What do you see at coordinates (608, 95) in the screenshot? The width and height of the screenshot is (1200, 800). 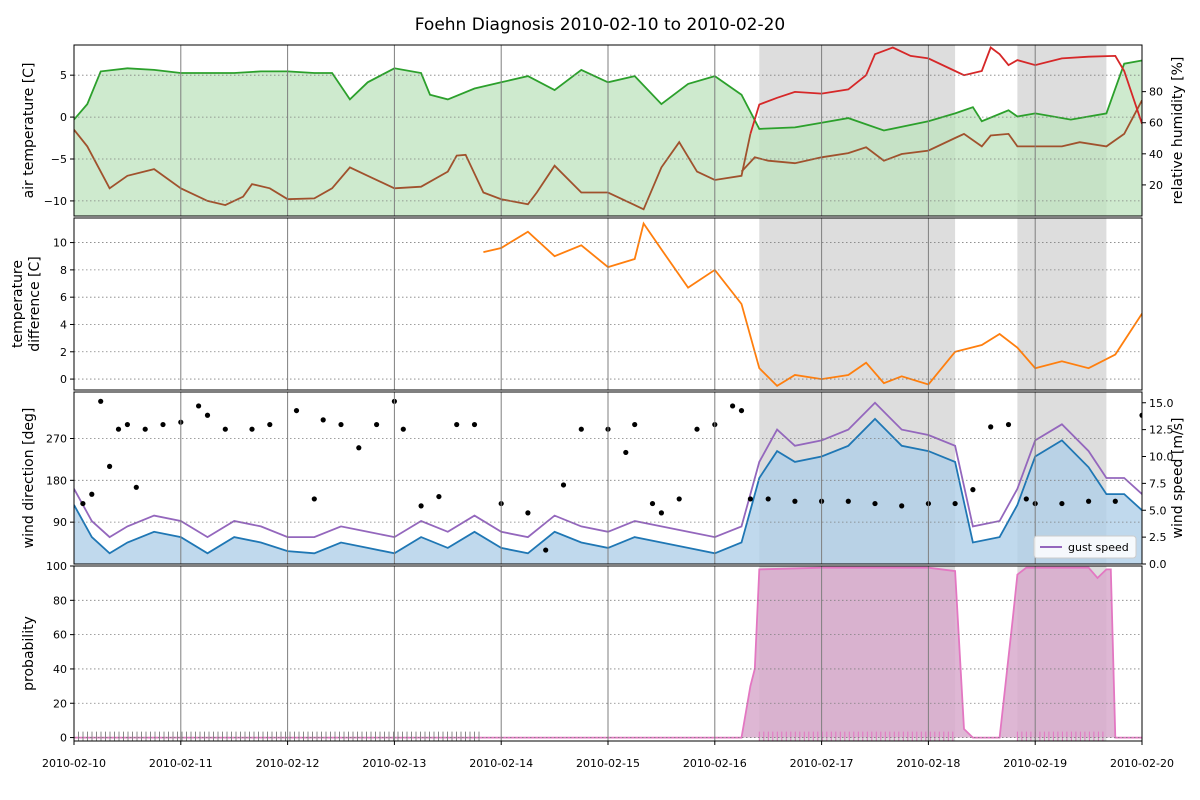 I see `humidity-line` at bounding box center [608, 95].